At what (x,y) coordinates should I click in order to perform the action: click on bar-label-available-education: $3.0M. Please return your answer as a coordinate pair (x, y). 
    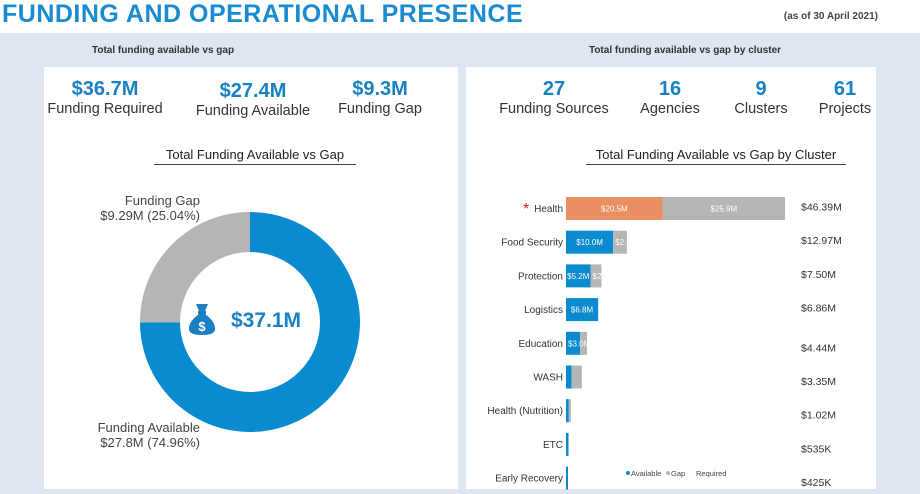
    Looking at the image, I should click on (579, 343).